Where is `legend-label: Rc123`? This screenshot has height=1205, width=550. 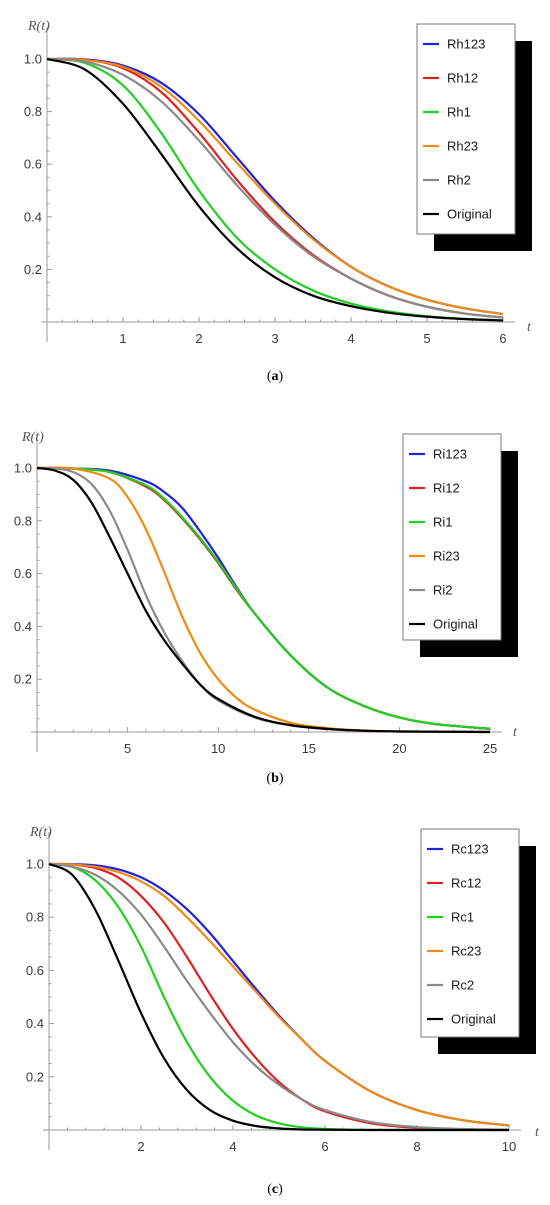 legend-label: Rc123 is located at coordinates (470, 849).